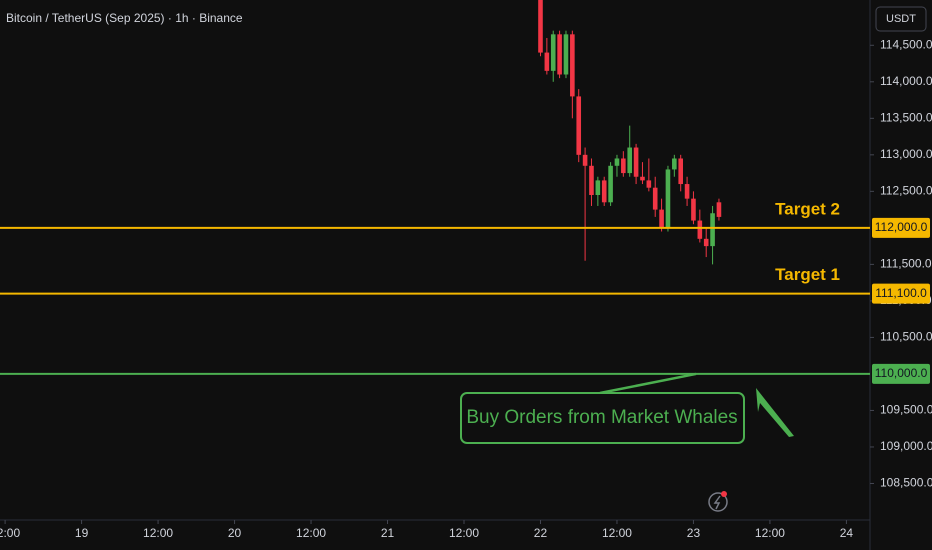 The height and width of the screenshot is (550, 932). Describe the element at coordinates (541, 533) in the screenshot. I see `x-tick-label: 22` at that location.